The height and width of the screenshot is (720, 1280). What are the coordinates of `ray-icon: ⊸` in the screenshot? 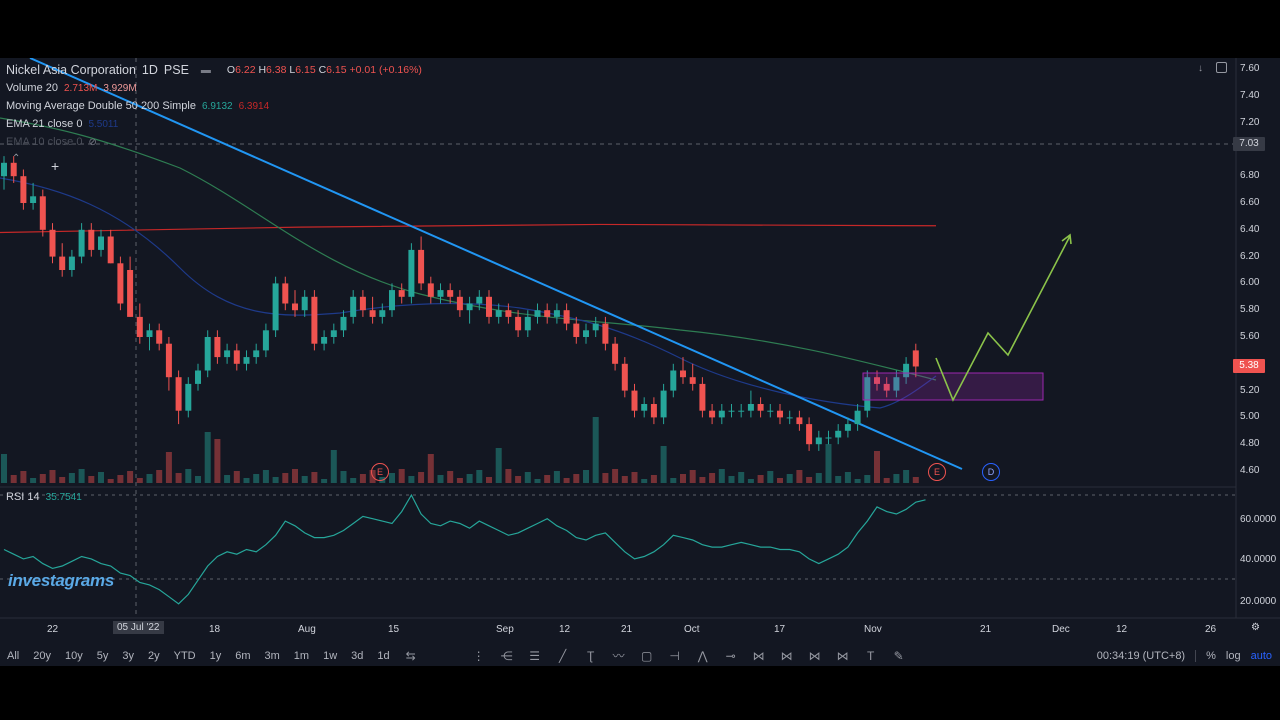 It's located at (730, 655).